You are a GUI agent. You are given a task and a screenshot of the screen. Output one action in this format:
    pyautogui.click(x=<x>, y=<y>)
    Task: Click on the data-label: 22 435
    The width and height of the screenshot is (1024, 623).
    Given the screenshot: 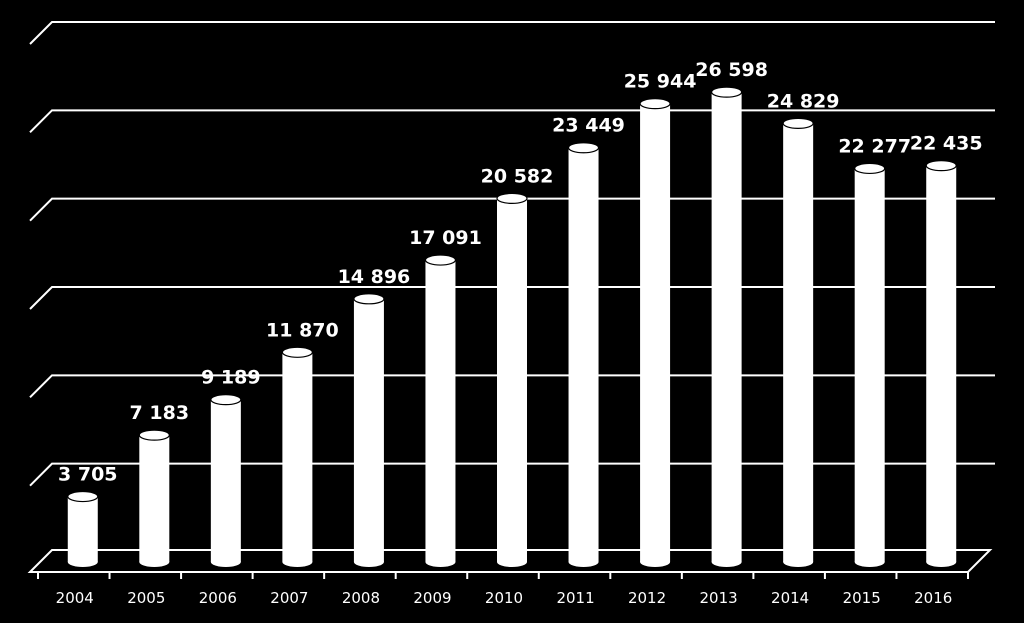 What is the action you would take?
    pyautogui.click(x=946, y=144)
    